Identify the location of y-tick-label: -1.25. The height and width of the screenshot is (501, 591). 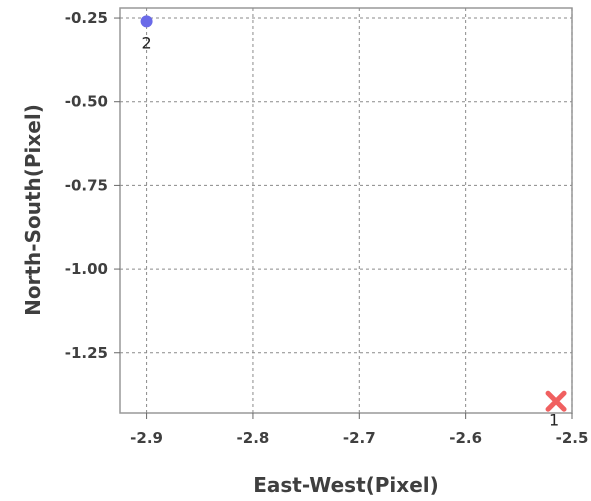
(86, 353).